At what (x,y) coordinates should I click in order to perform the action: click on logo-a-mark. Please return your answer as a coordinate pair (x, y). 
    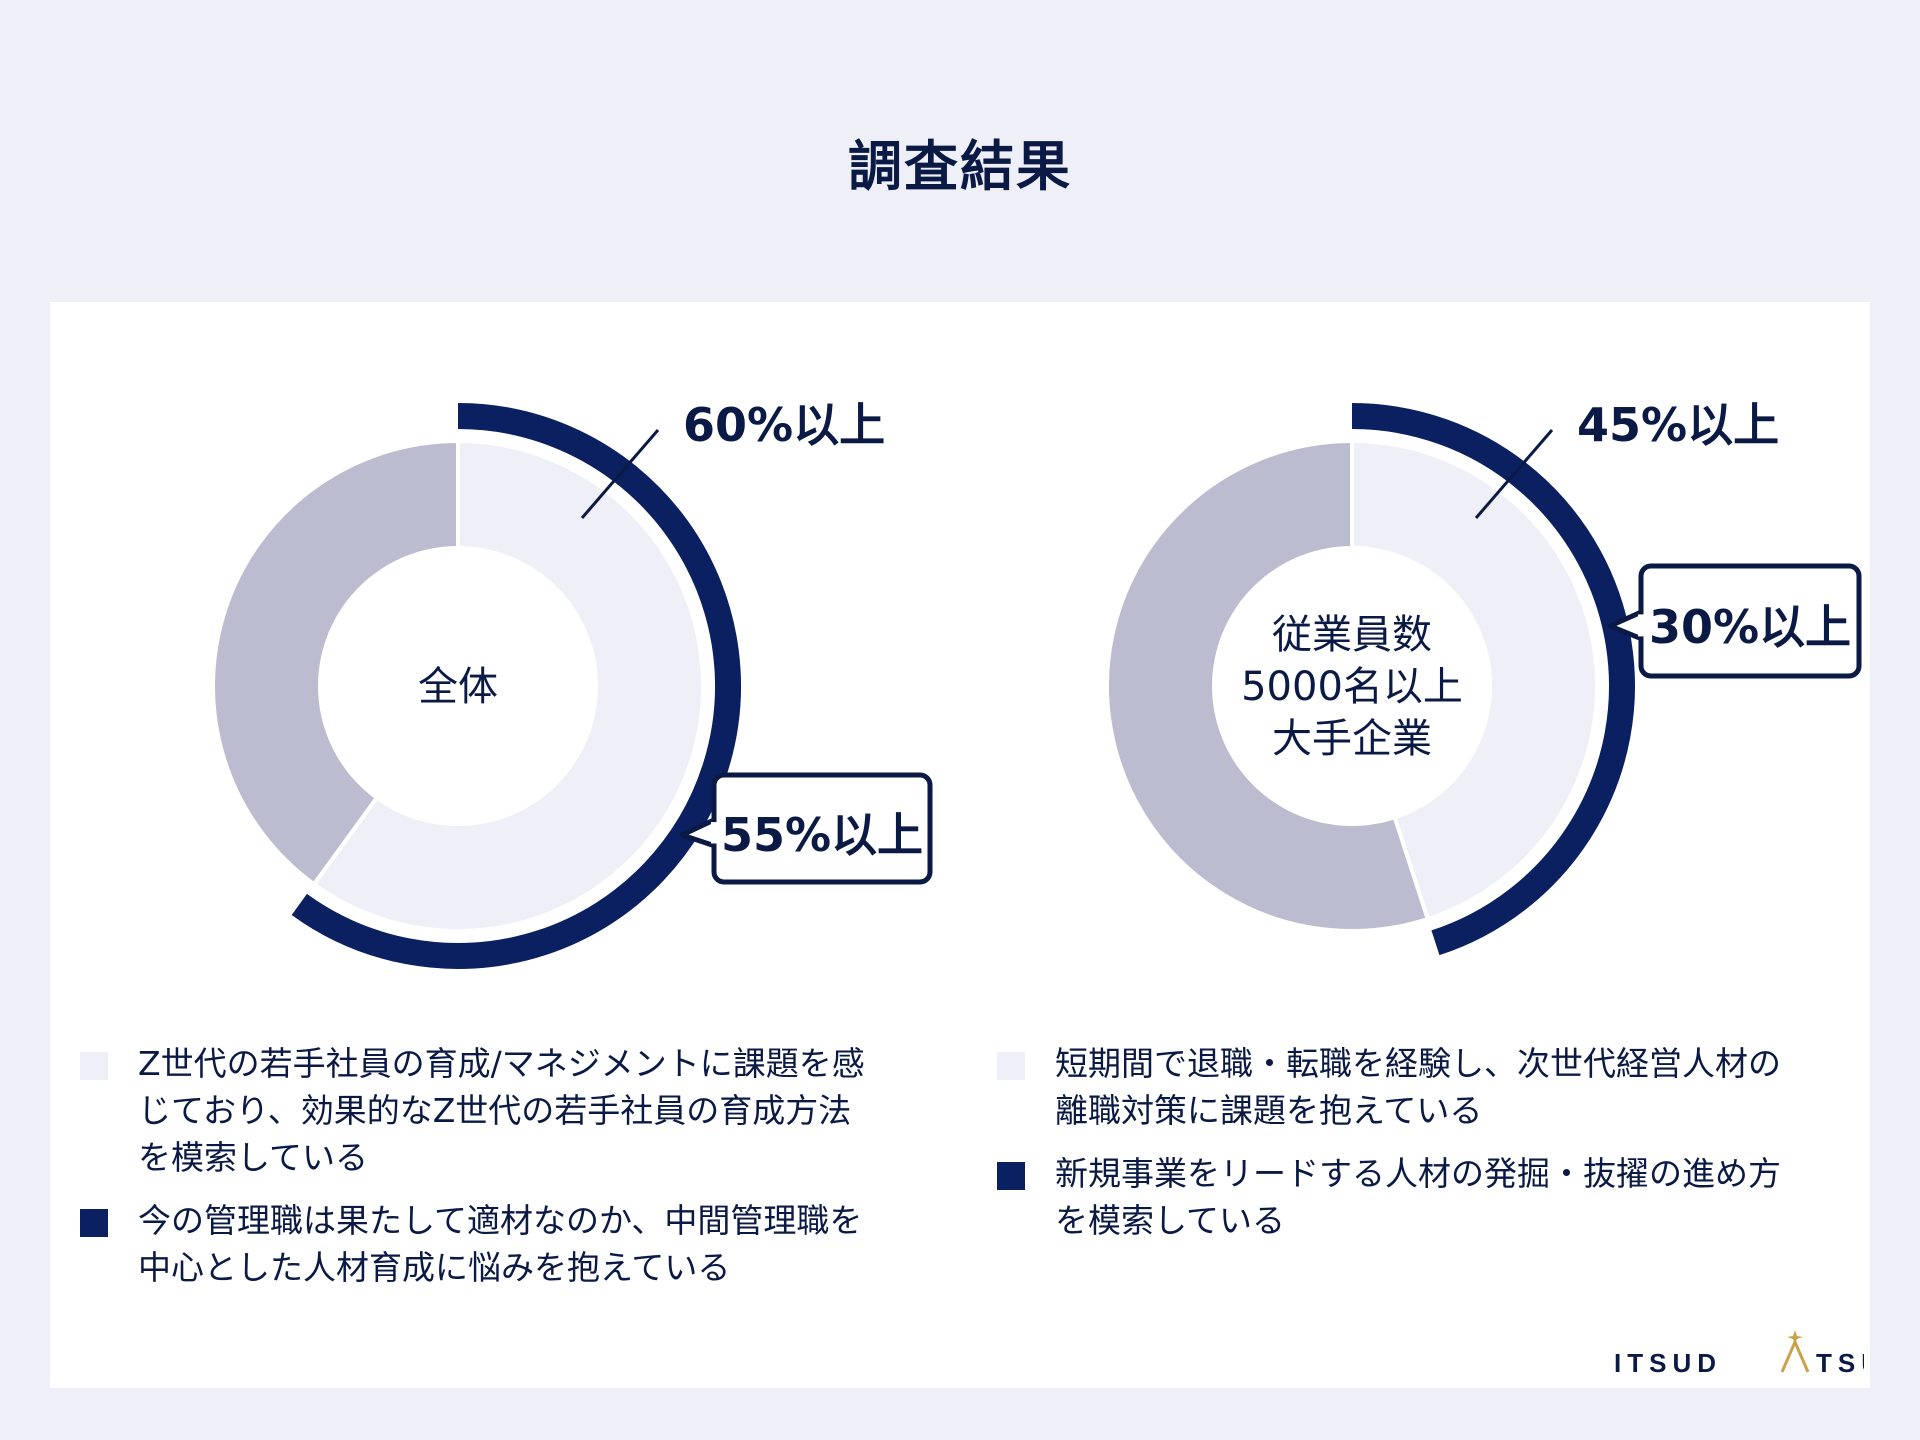
    Looking at the image, I should click on (1795, 1351).